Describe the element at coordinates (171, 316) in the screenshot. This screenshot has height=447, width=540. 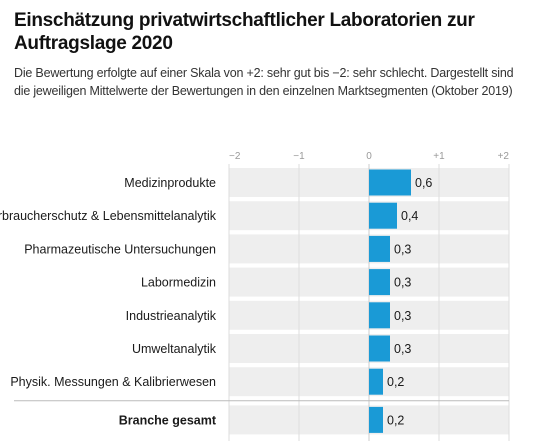
I see `category-label: Industrieanalytik` at that location.